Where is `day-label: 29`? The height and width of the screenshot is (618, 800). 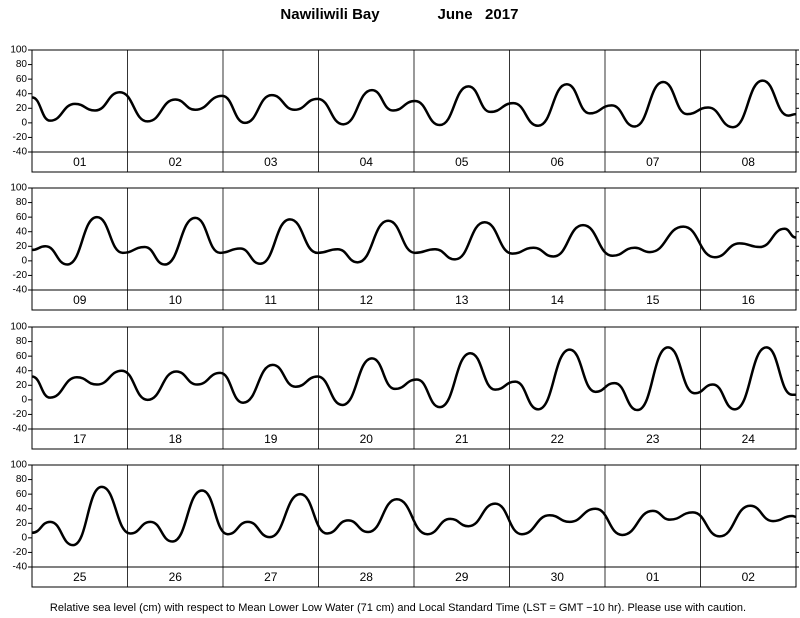
day-label: 29 is located at coordinates (462, 577).